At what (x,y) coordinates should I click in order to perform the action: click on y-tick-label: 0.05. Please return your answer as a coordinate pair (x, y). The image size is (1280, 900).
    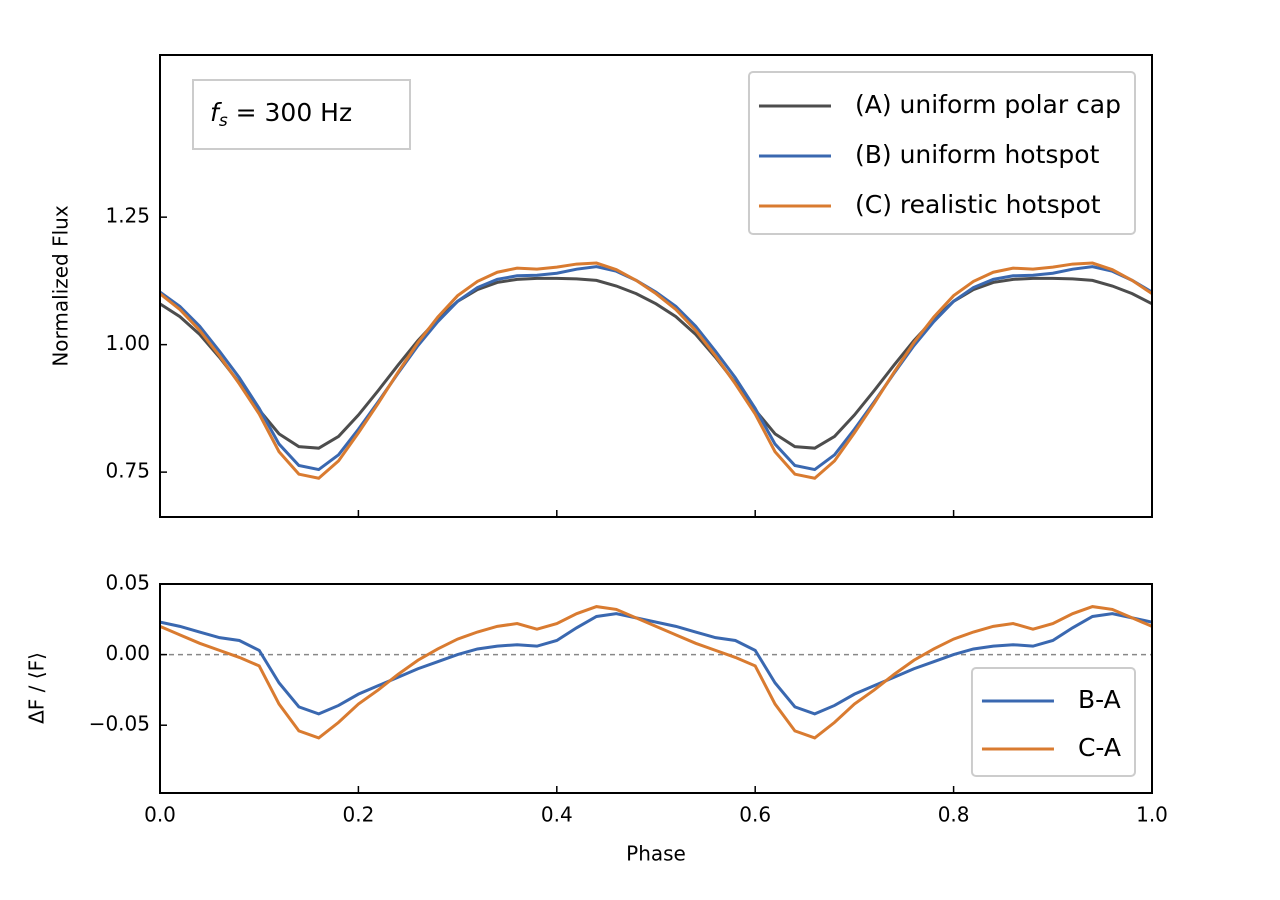
    Looking at the image, I should click on (127, 583).